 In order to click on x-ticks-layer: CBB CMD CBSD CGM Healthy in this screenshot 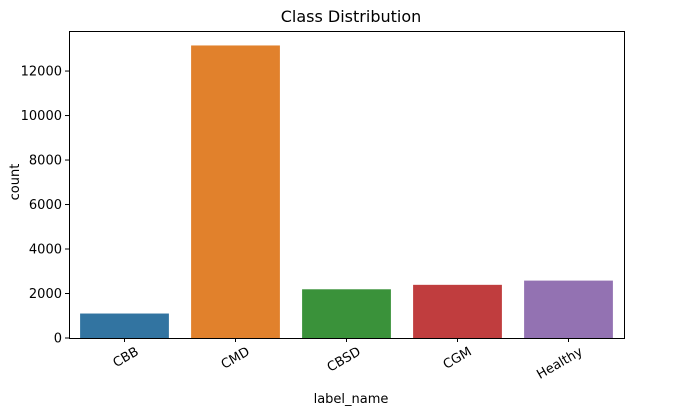, I will do `click(348, 360)`.